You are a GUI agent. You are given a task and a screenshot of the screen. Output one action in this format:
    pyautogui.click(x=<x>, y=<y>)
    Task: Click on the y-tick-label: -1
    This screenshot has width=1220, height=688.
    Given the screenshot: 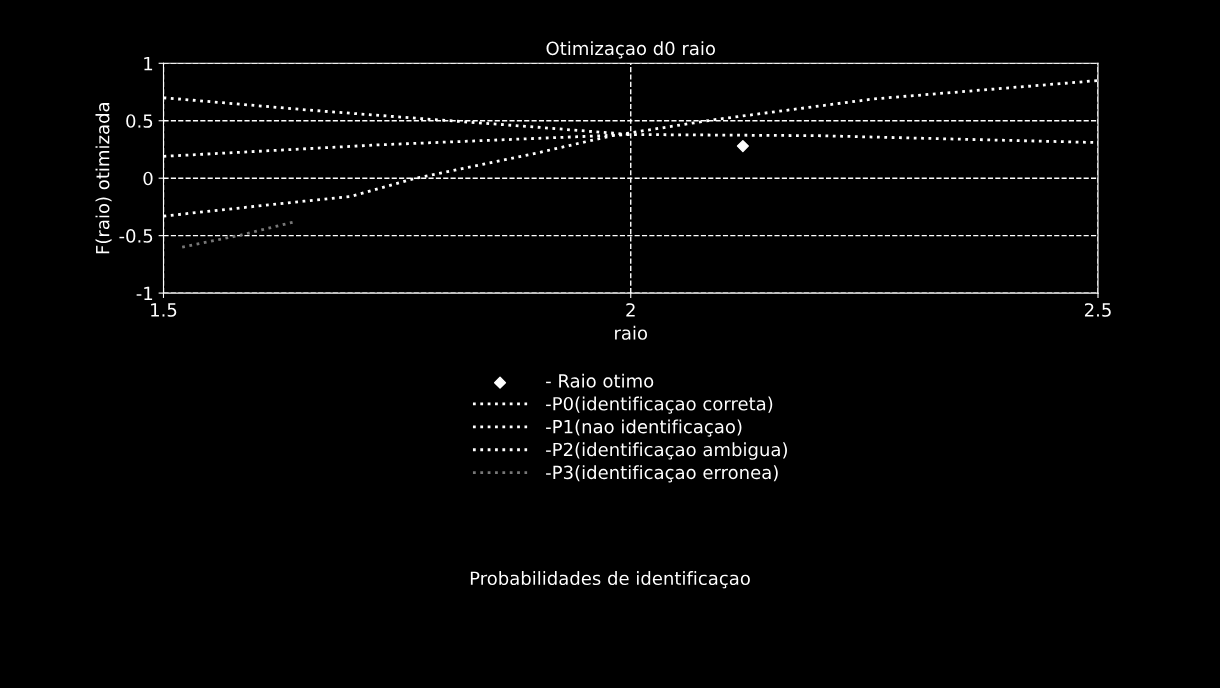 What is the action you would take?
    pyautogui.click(x=144, y=293)
    